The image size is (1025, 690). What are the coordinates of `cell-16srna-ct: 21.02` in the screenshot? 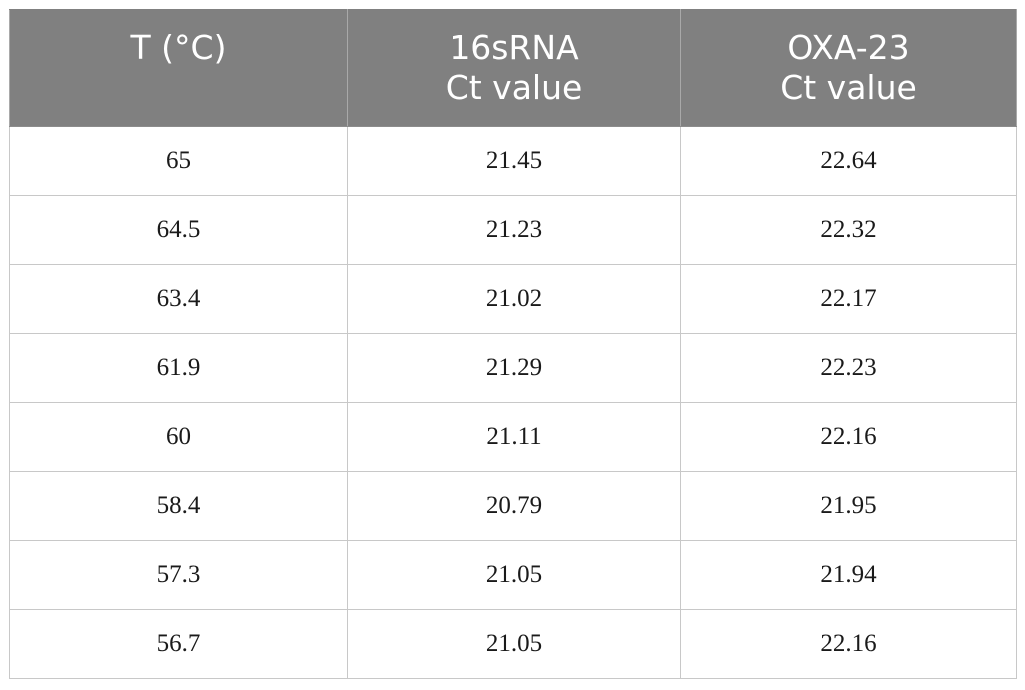 It's located at (514, 299).